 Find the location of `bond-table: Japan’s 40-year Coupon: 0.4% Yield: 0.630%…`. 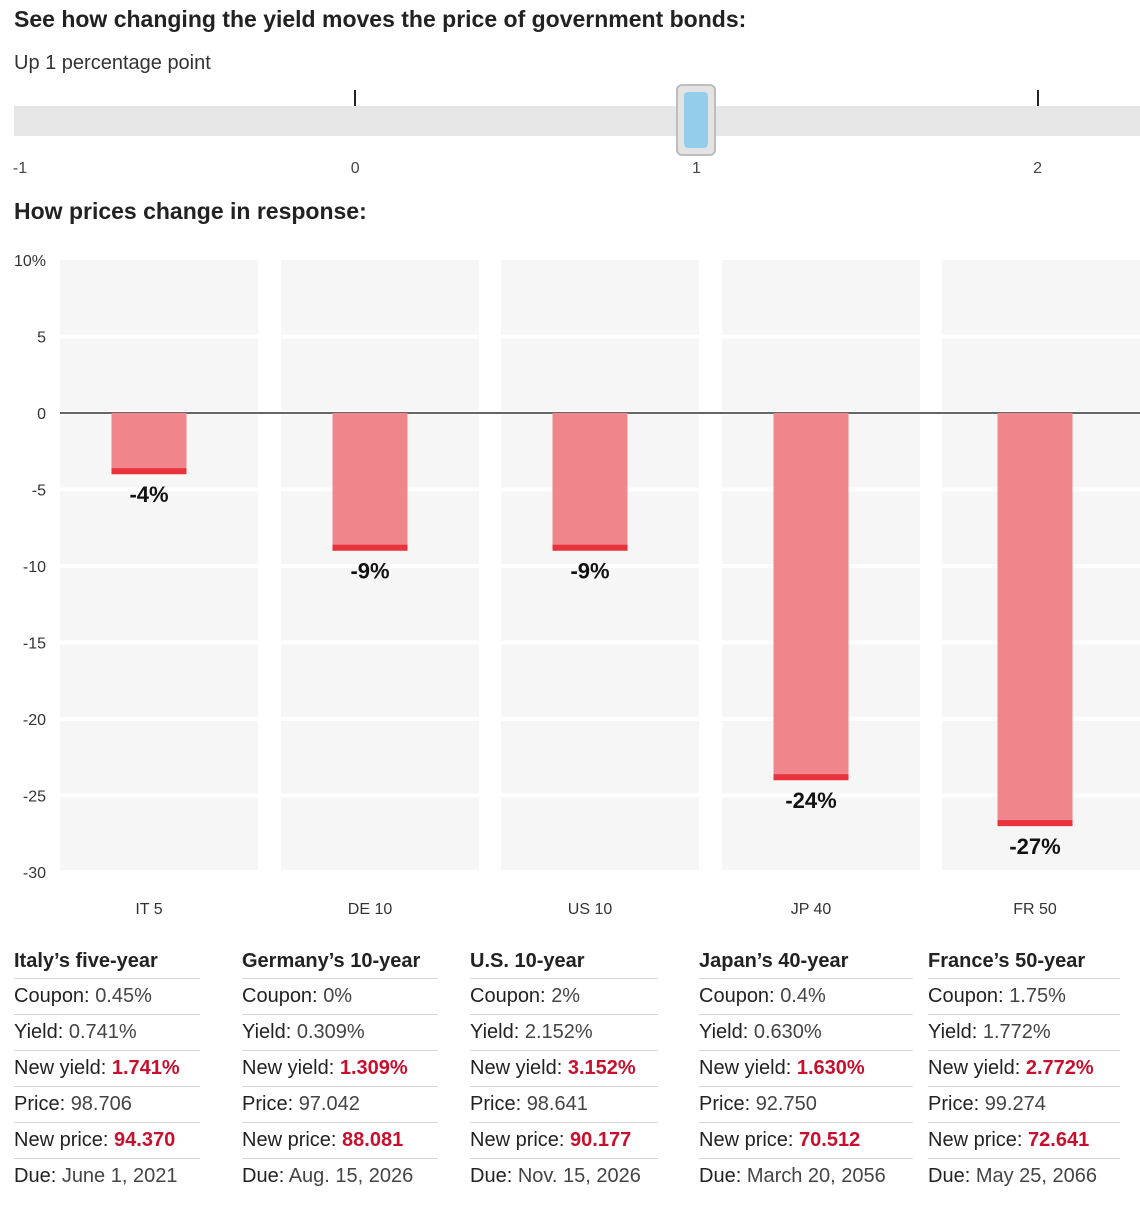

bond-table: Japan’s 40-year Coupon: 0.4% Yield: 0.630%… is located at coordinates (806, 1069).